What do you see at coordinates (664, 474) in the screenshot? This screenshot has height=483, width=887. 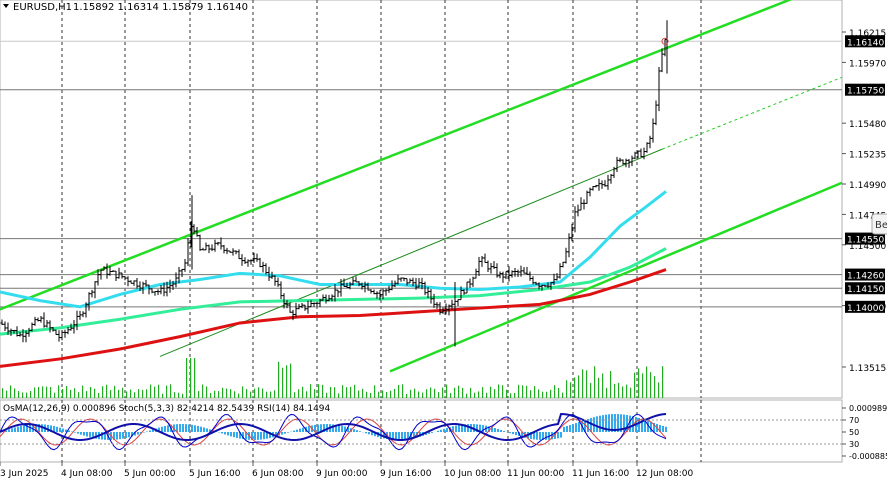 I see `time-tick-label: 12 Jun 08:00` at bounding box center [664, 474].